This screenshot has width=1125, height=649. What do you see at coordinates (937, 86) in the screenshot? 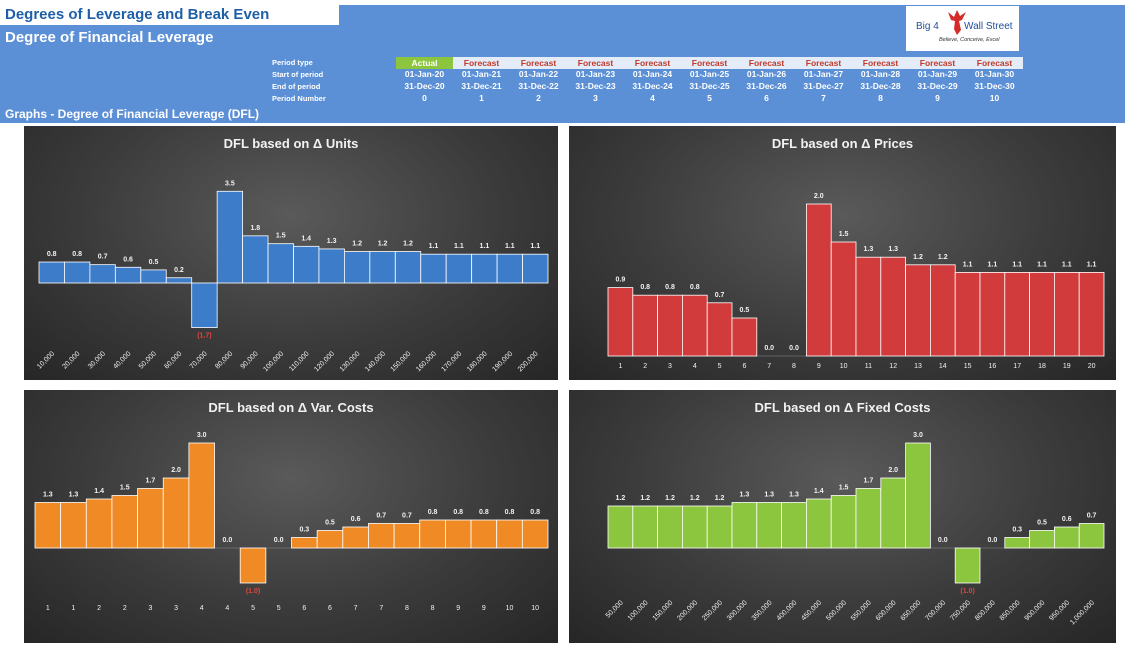
I see `period-end-cell: 31-Dec-29` at bounding box center [937, 86].